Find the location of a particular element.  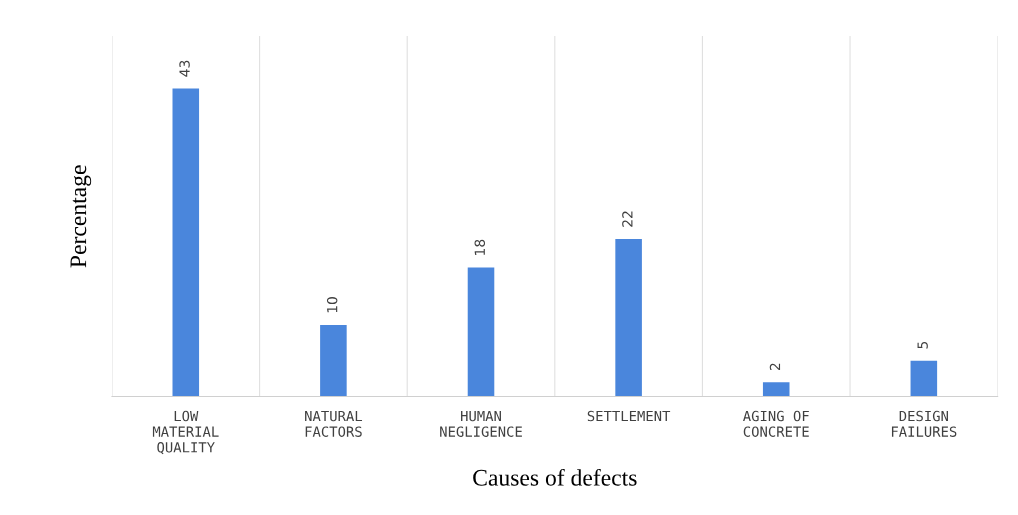

data-label: 2 is located at coordinates (775, 367).